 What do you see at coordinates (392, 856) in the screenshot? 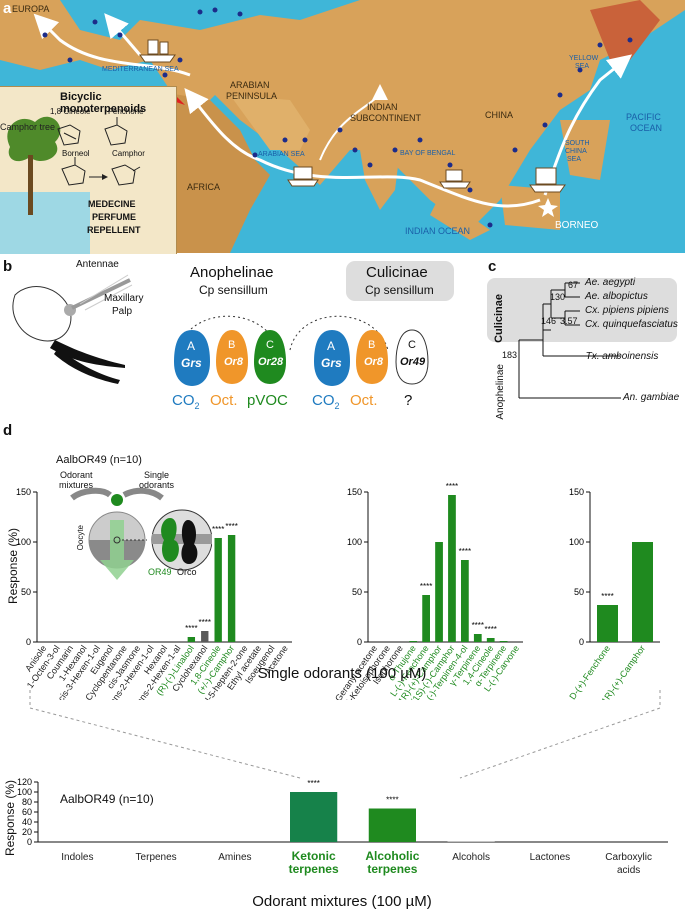
I see `category-label: Alcoholic` at bounding box center [392, 856].